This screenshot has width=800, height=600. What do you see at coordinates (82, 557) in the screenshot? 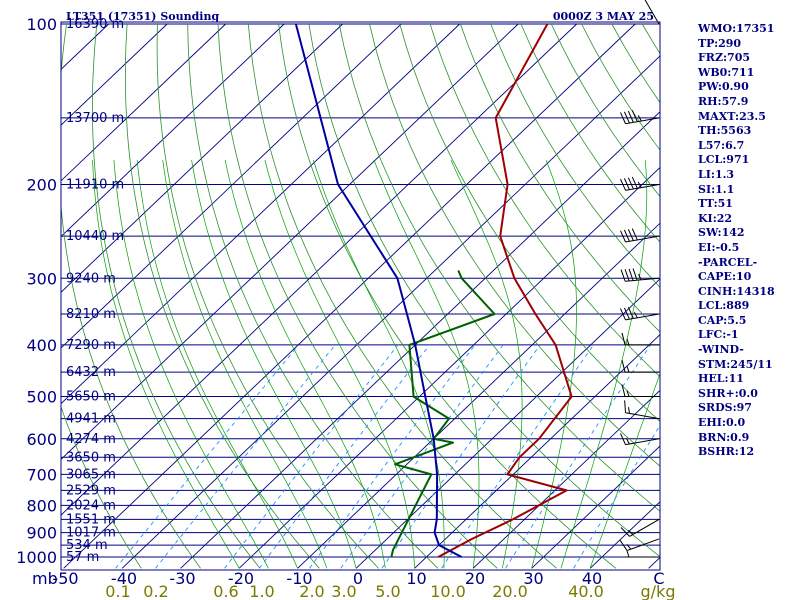
I see `height-label: 57 m` at bounding box center [82, 557].